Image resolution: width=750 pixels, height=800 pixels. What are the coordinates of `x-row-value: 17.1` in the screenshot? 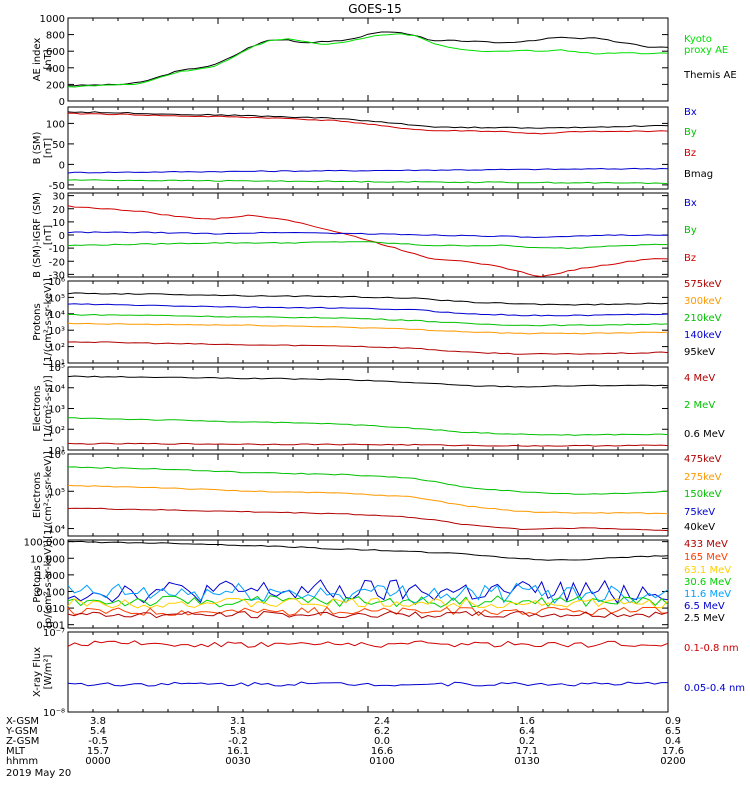 It's located at (527, 751).